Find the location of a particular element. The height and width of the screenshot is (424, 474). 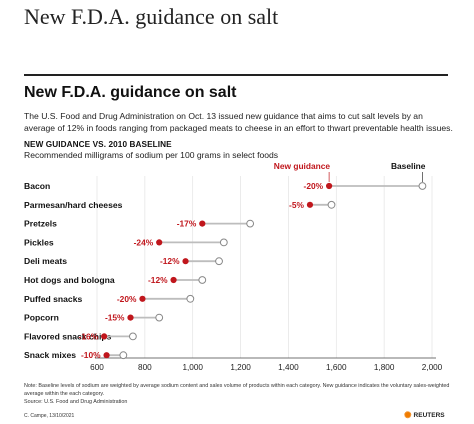

x-tick-label: 800 is located at coordinates (145, 367).